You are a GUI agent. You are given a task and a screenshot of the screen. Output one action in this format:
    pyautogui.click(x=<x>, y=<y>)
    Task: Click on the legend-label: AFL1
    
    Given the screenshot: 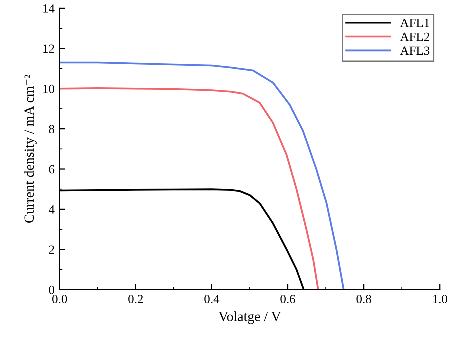 What is the action you would take?
    pyautogui.click(x=415, y=23)
    